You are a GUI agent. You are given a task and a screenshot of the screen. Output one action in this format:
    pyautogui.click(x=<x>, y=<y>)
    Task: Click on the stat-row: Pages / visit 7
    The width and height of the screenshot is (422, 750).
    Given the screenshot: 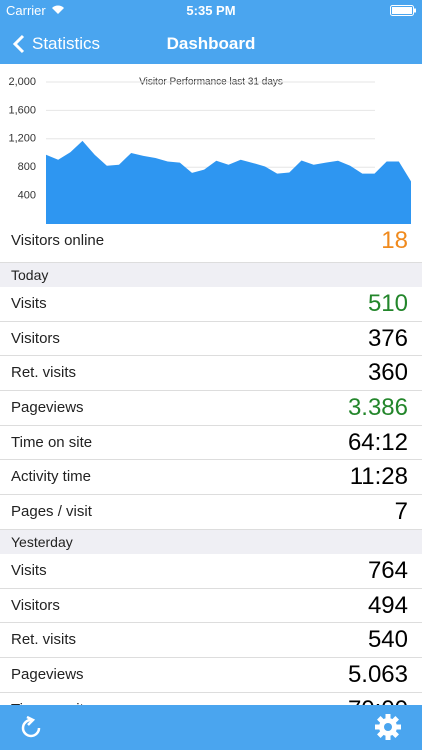 What is the action you would take?
    pyautogui.click(x=211, y=512)
    